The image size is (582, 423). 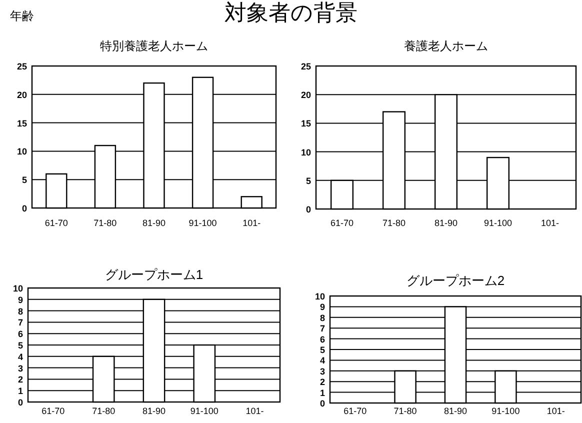 I want to click on chart-title: 特別養護老人ホーム, so click(x=154, y=46).